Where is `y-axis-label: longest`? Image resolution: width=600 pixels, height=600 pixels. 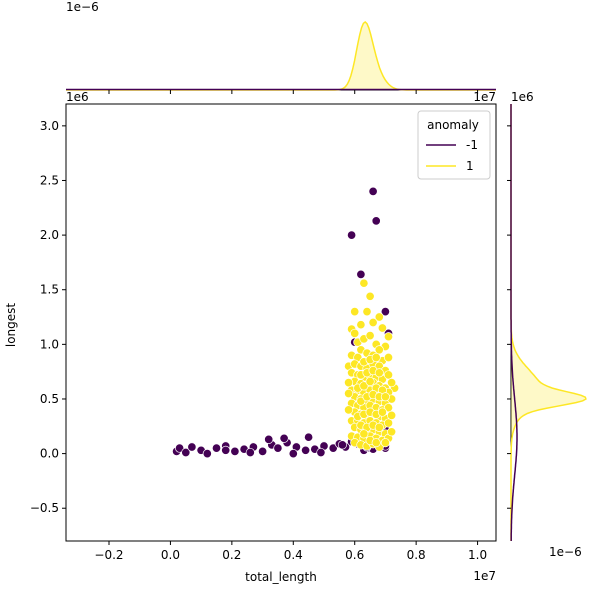
y-axis-label: longest is located at coordinates (11, 325).